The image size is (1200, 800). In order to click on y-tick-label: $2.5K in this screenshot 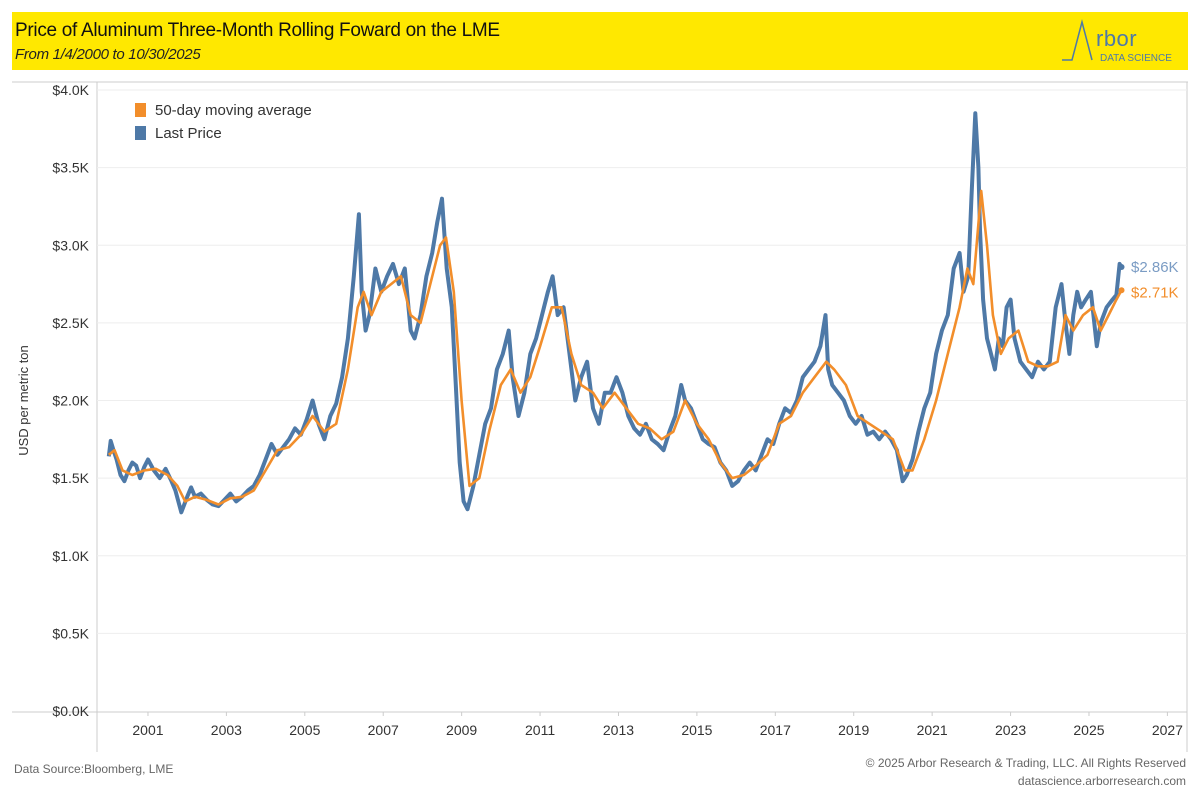, I will do `click(70, 323)`.